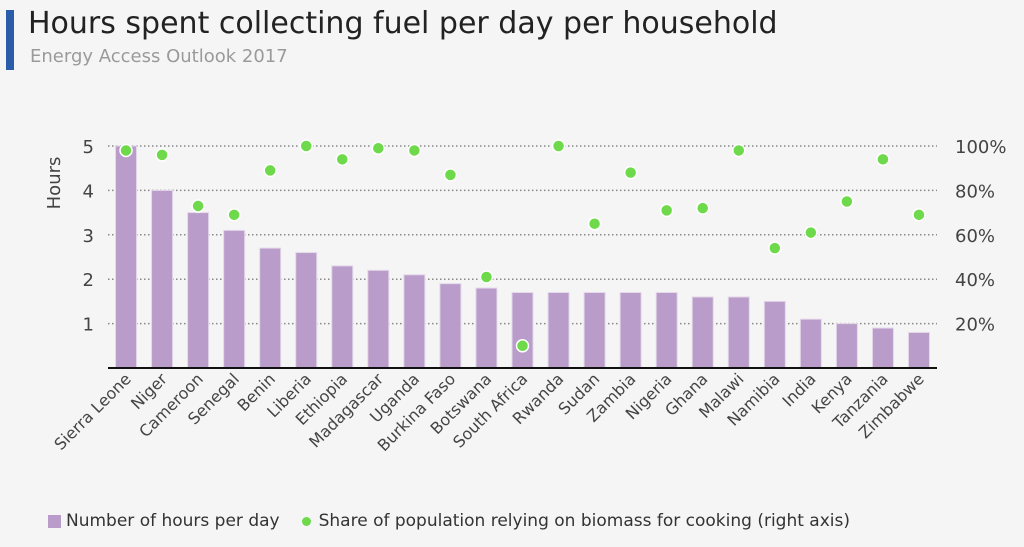  Describe the element at coordinates (975, 236) in the screenshot. I see `y2-tick-label: 60%` at that location.